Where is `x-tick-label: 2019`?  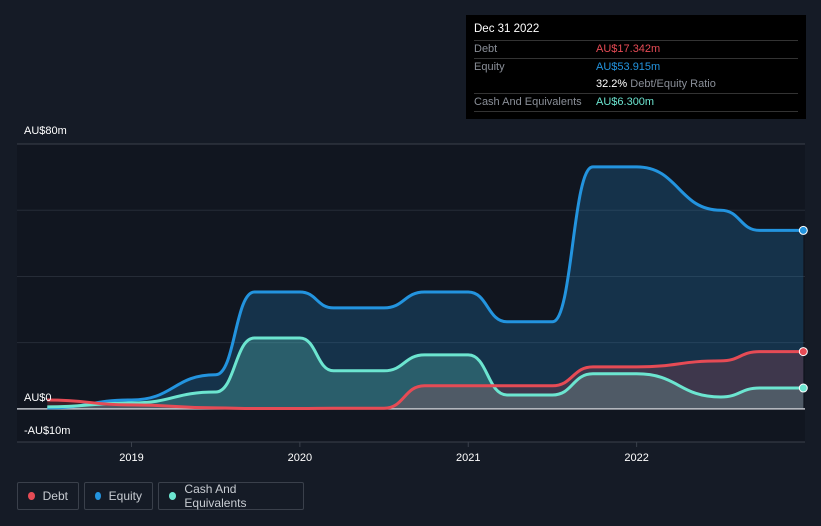 x-tick-label: 2019 is located at coordinates (131, 458).